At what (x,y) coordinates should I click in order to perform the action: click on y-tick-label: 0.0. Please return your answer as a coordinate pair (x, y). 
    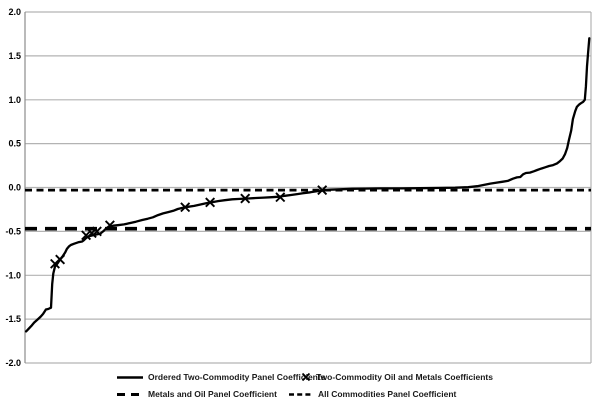
    Looking at the image, I should click on (14, 188).